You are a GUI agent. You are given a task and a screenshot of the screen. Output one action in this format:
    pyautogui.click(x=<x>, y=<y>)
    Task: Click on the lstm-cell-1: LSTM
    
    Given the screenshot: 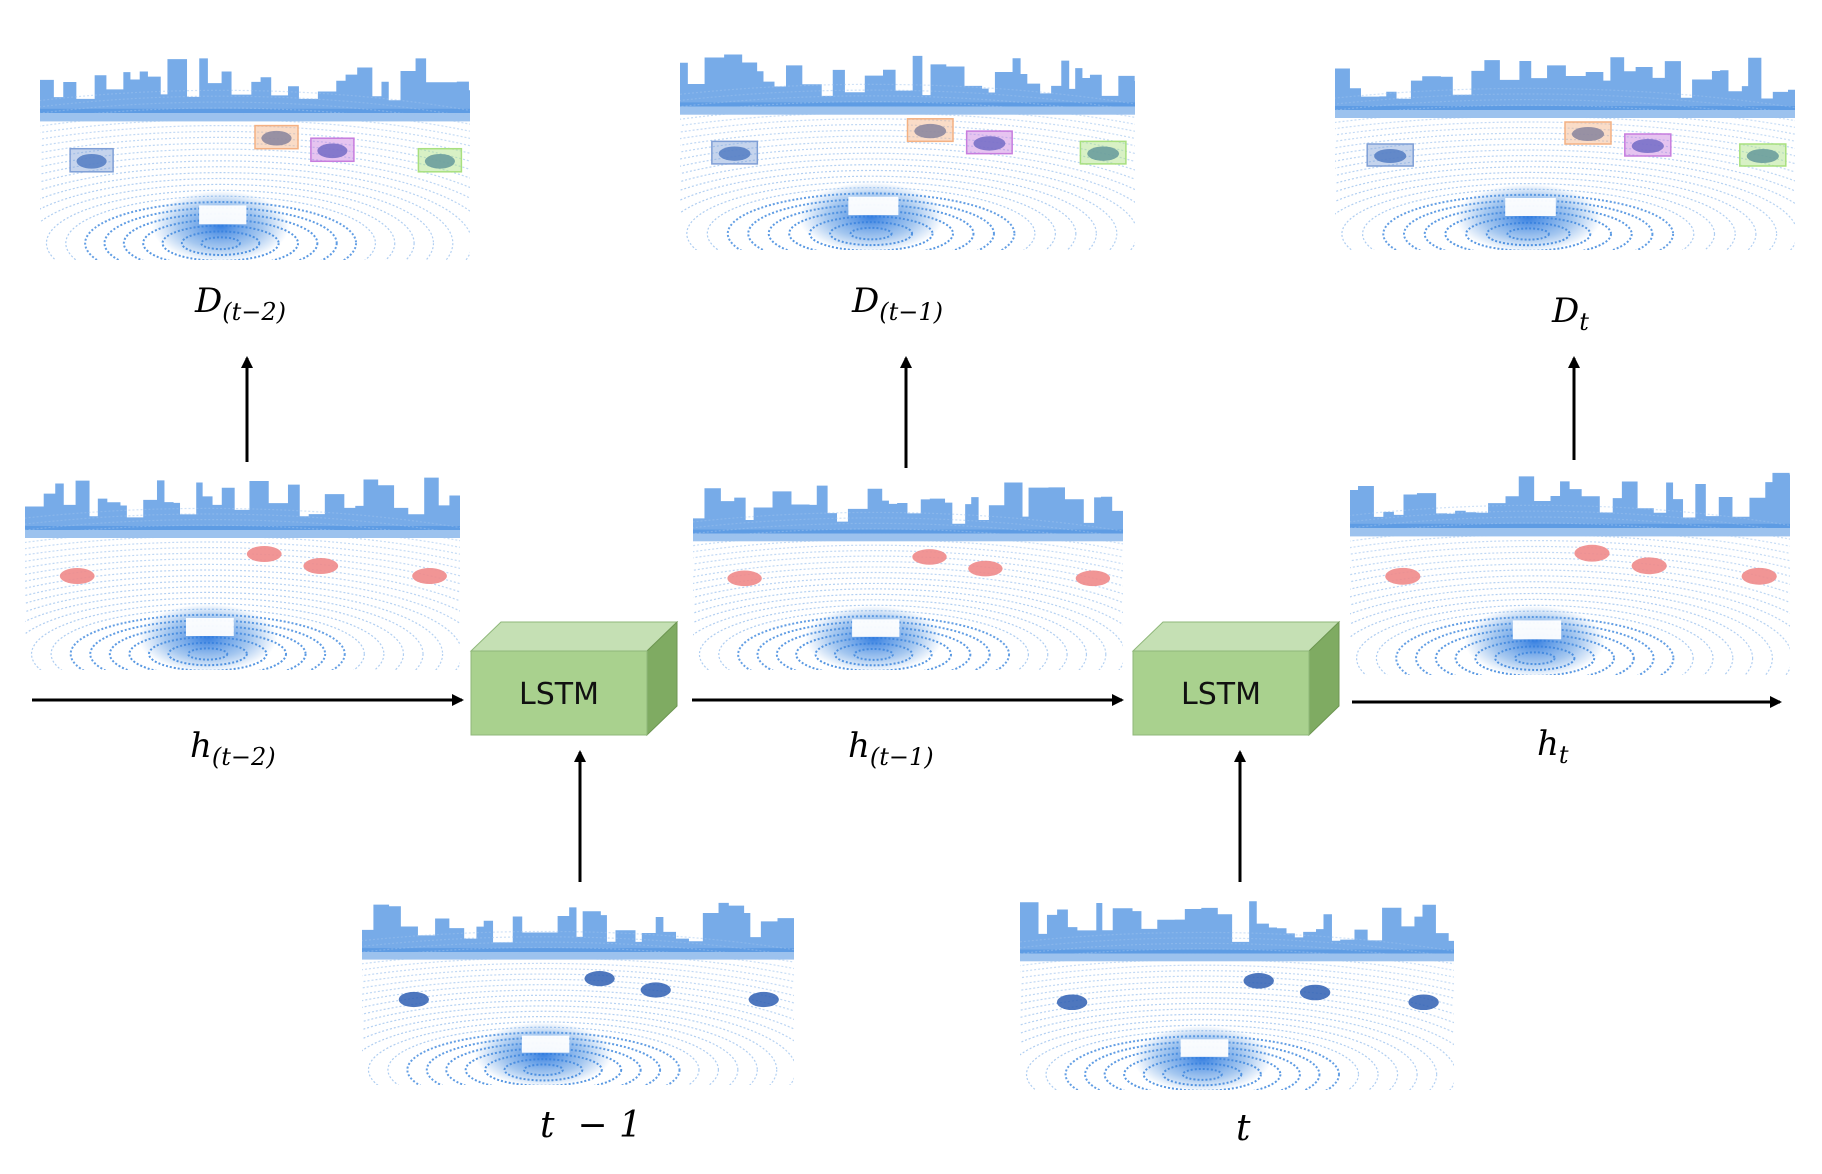 What is the action you would take?
    pyautogui.click(x=574, y=678)
    